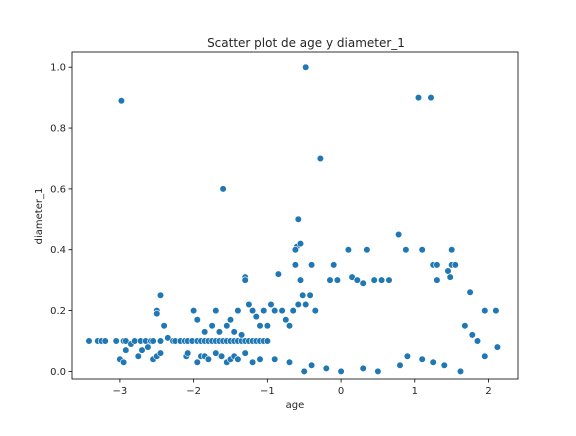  I want to click on x-axis-ticks: −3 −2 −1 0 1 2, so click(302, 388).